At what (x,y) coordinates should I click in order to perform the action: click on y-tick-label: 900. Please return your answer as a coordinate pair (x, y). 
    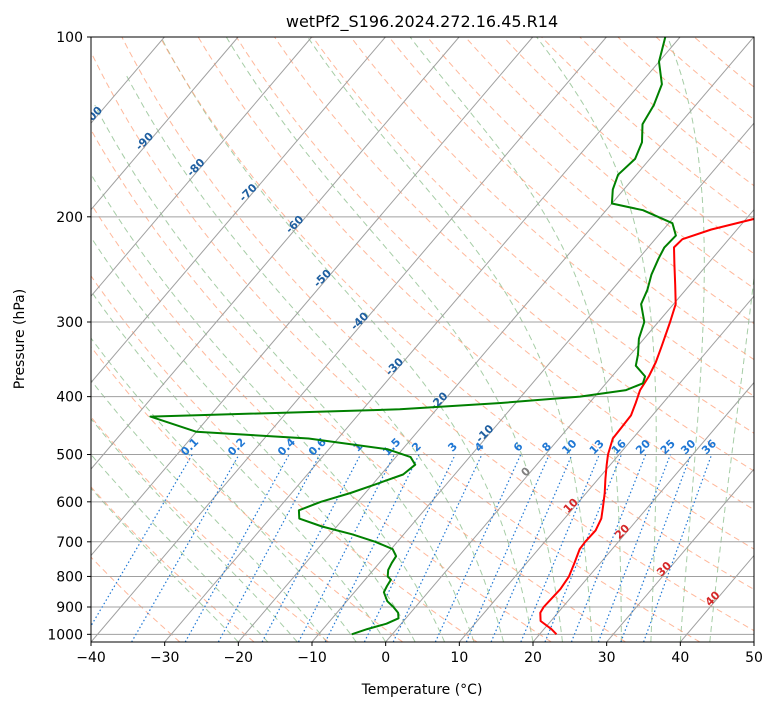
    Looking at the image, I should click on (69, 608).